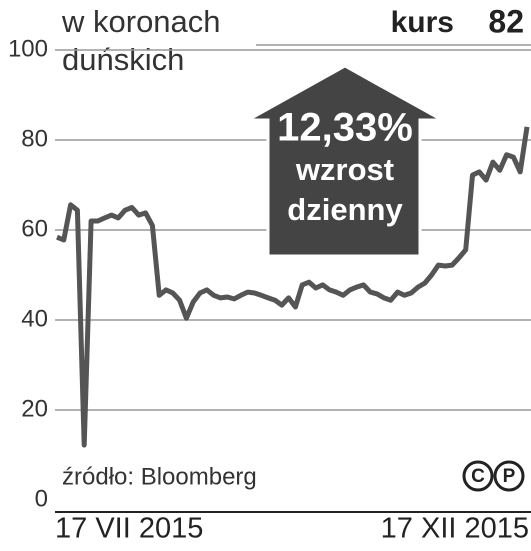  I want to click on badge-text: wzrost, so click(344, 169).